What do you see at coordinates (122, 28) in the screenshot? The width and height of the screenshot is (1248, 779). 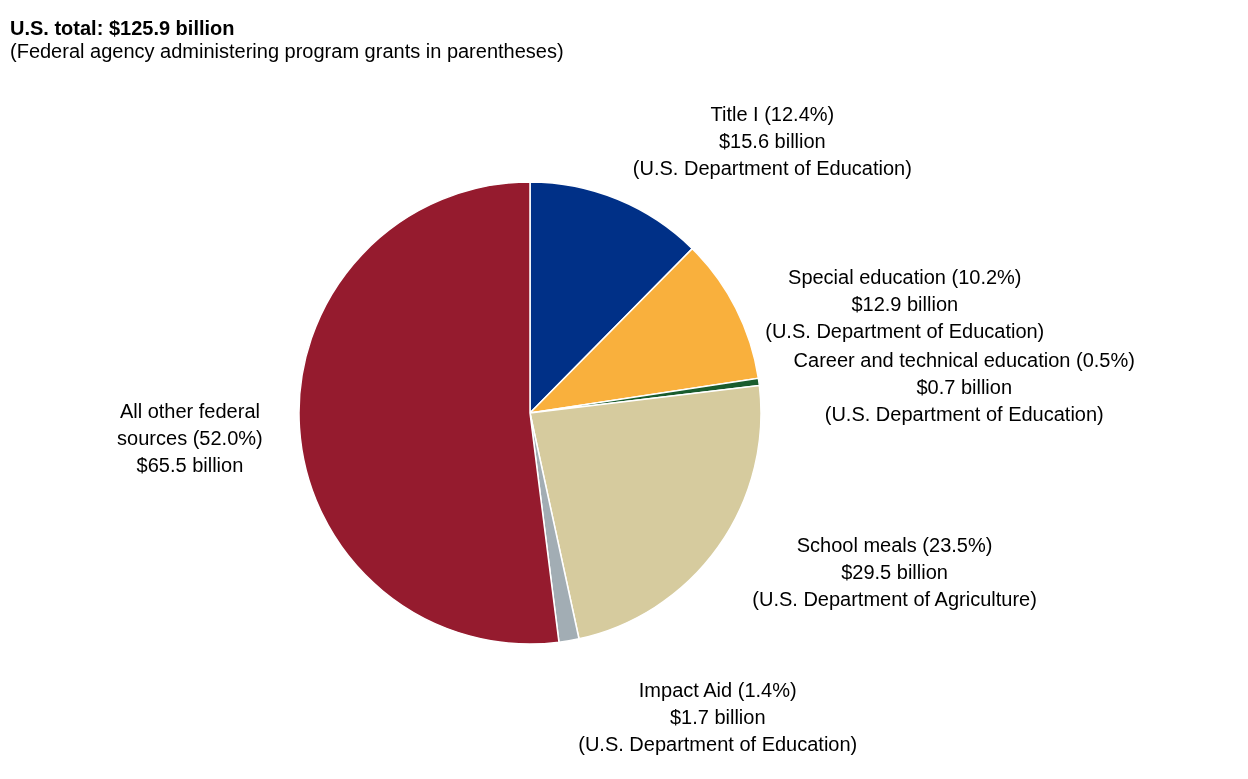 I see `chart-title: U.S. total: $125.9 billion` at bounding box center [122, 28].